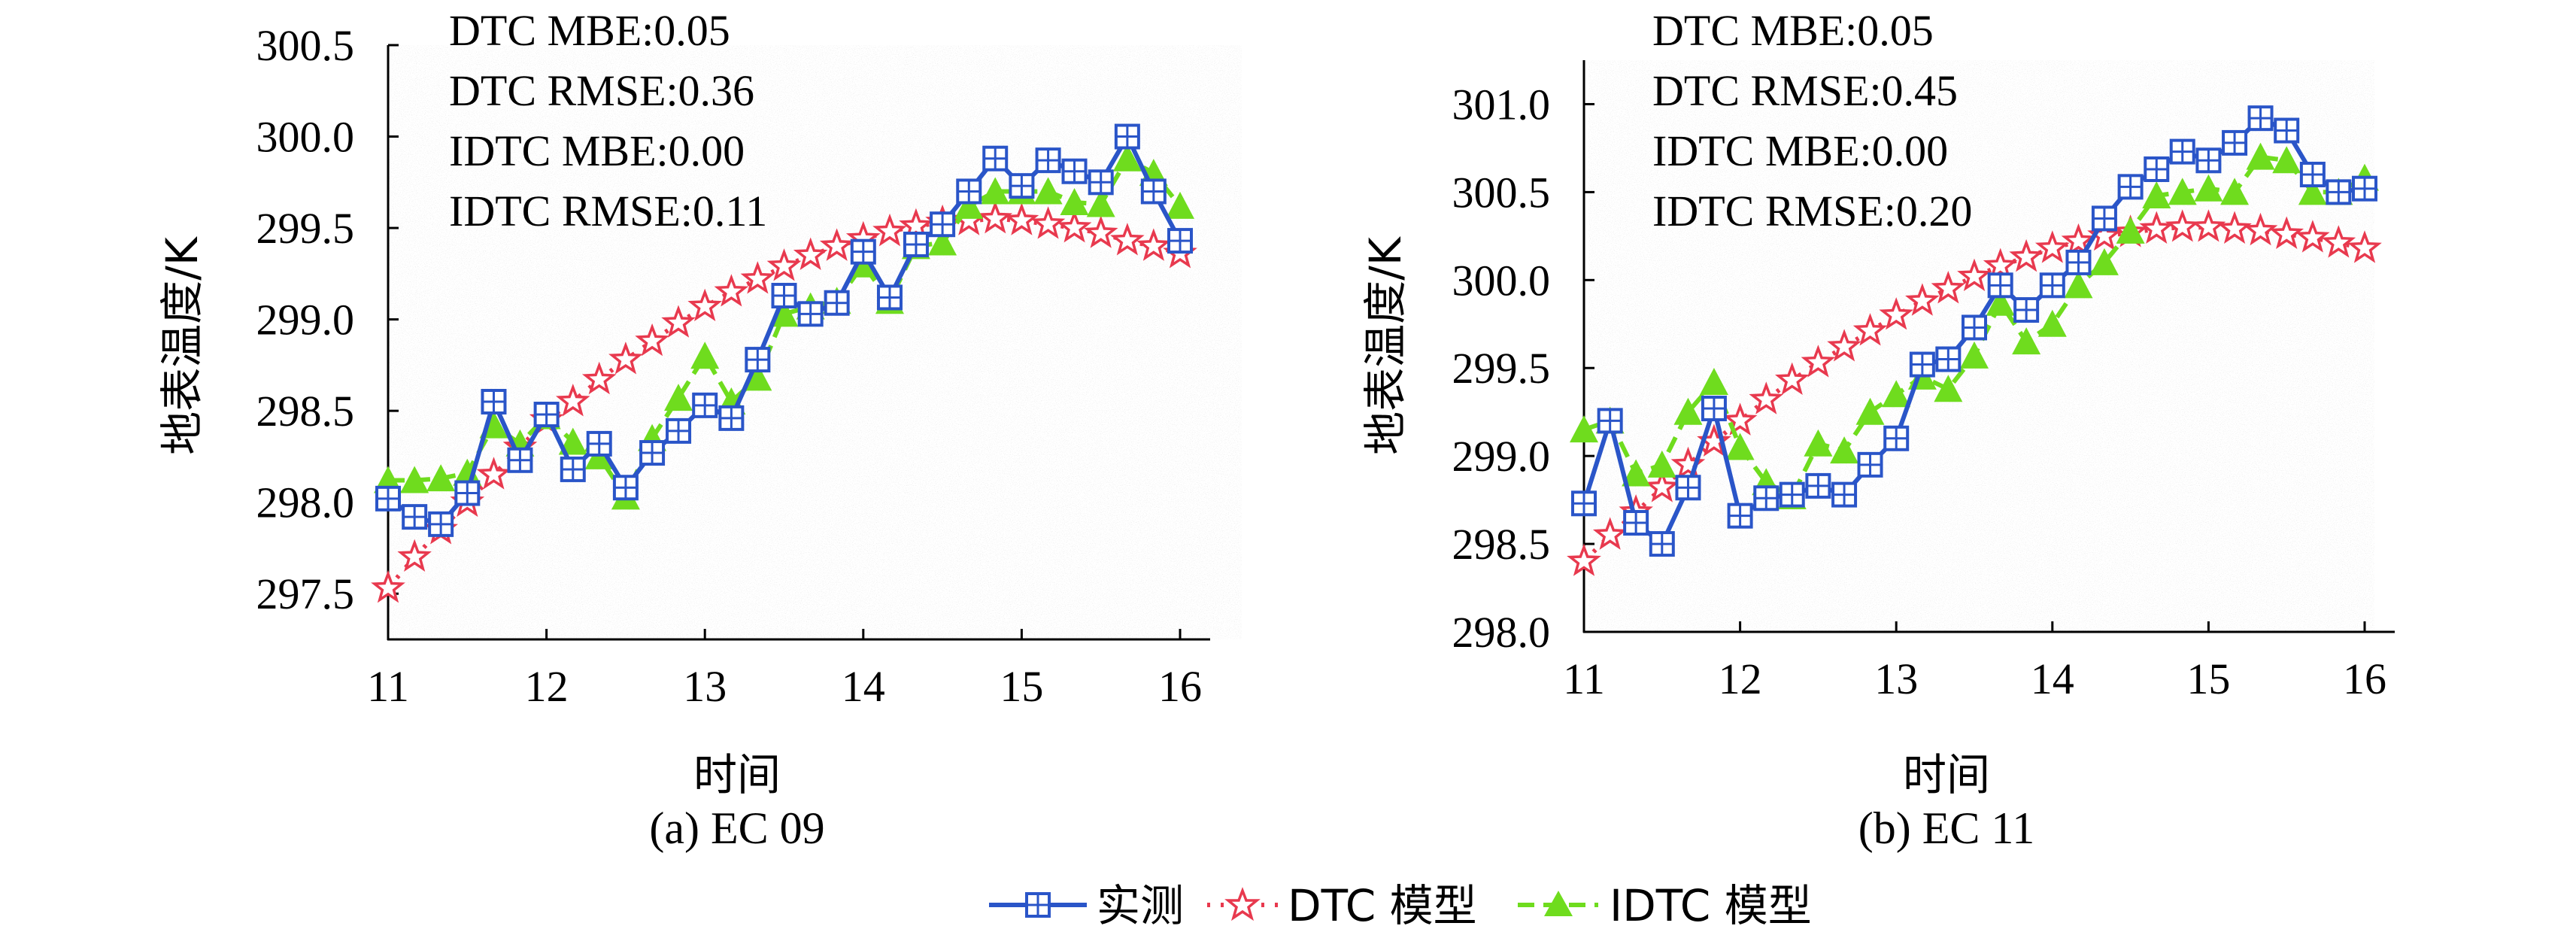 The height and width of the screenshot is (926, 2576). What do you see at coordinates (305, 593) in the screenshot?
I see `y-tick-label: 297.5` at bounding box center [305, 593].